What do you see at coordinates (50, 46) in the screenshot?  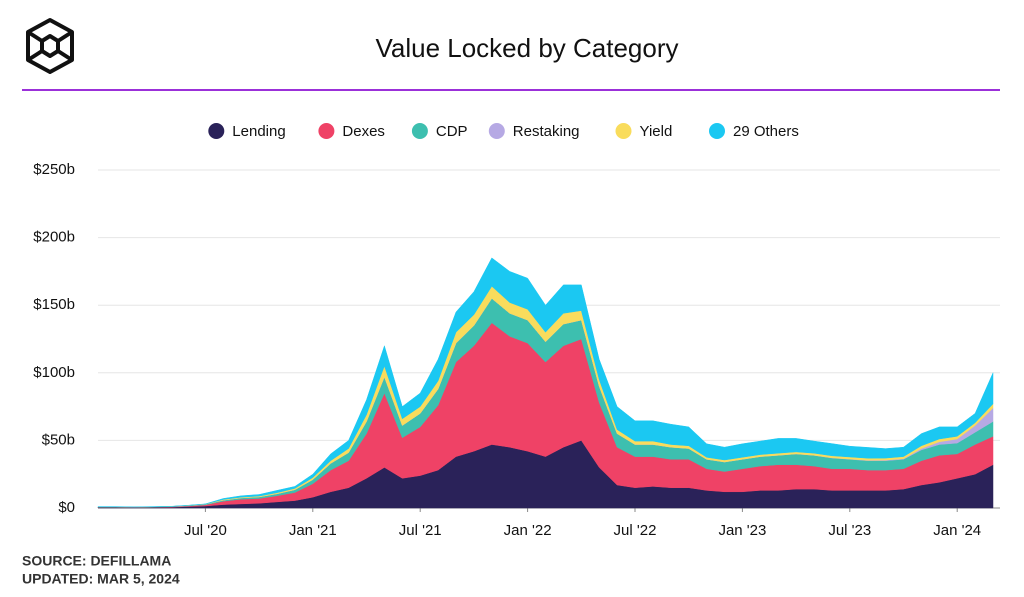 I see `logo` at bounding box center [50, 46].